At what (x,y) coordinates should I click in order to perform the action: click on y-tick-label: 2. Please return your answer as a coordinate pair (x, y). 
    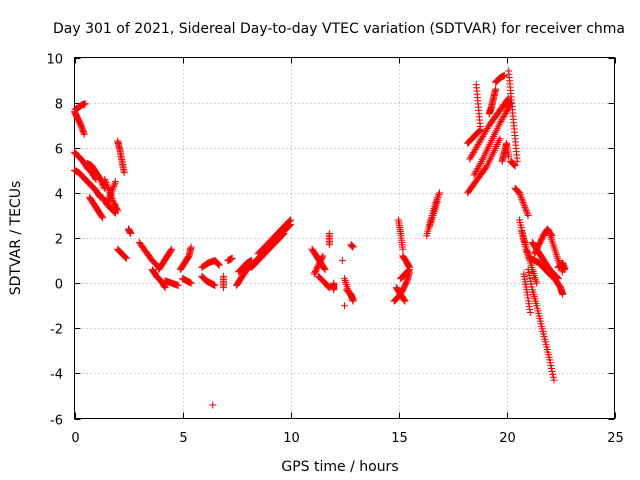
    Looking at the image, I should click on (59, 240).